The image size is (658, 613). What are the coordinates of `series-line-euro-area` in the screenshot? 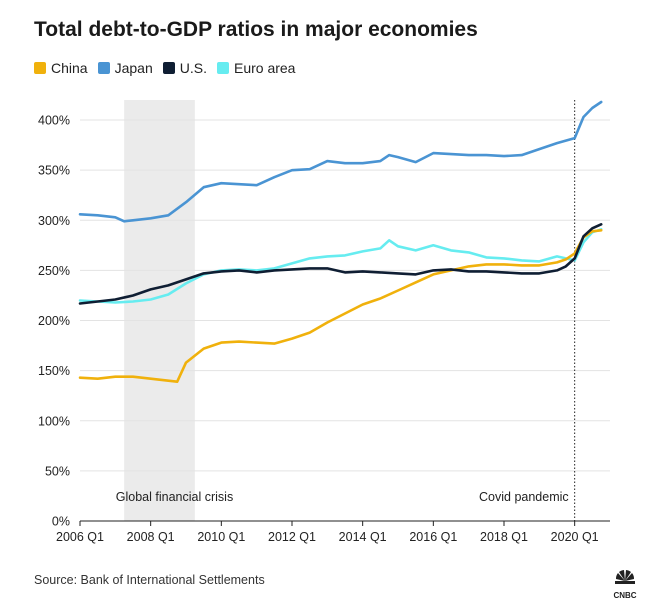 It's located at (340, 266).